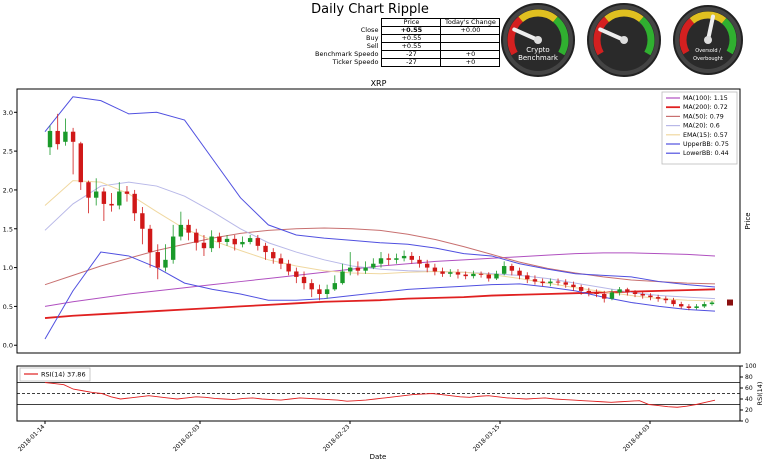 This screenshot has height=463, width=768. I want to click on y-tick-label: 1.0, so click(8, 268).